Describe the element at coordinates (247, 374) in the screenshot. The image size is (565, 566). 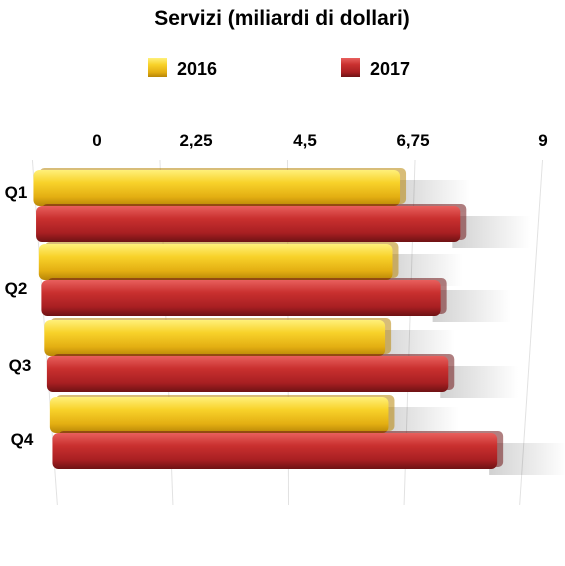
I see `bar-Q3-2017` at that location.